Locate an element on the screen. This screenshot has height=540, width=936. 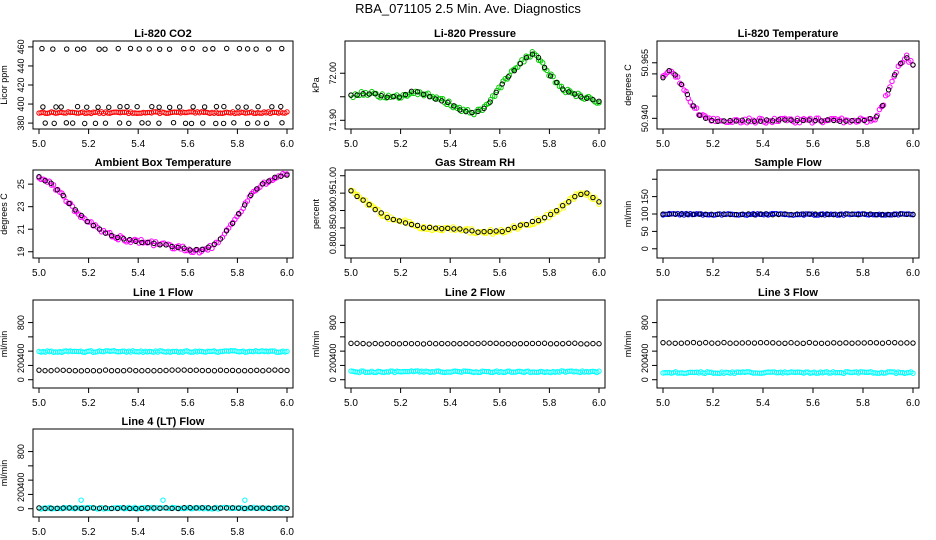
y-tick-label: 150 is located at coordinates (645, 196).